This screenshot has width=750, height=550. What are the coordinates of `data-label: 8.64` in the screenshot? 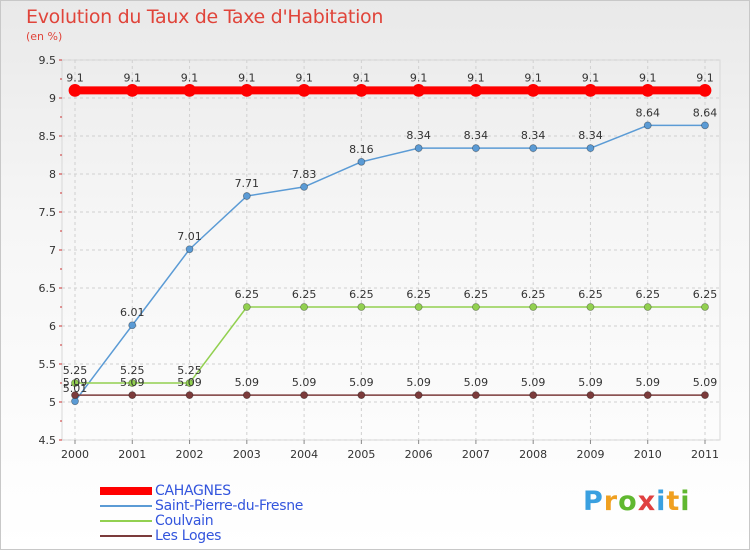 It's located at (647, 112).